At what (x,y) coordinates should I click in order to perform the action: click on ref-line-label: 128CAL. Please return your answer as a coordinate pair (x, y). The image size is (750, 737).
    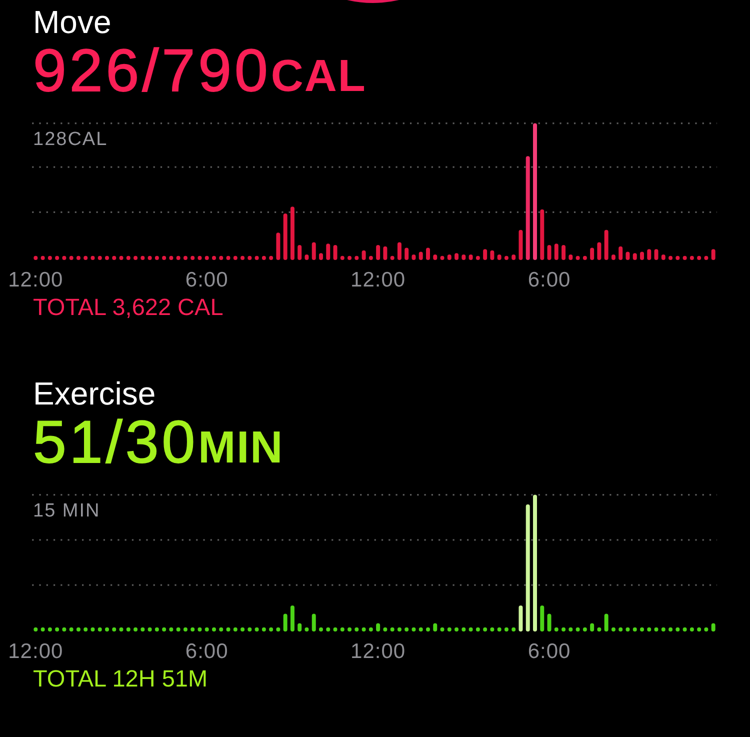
    Looking at the image, I should click on (70, 139).